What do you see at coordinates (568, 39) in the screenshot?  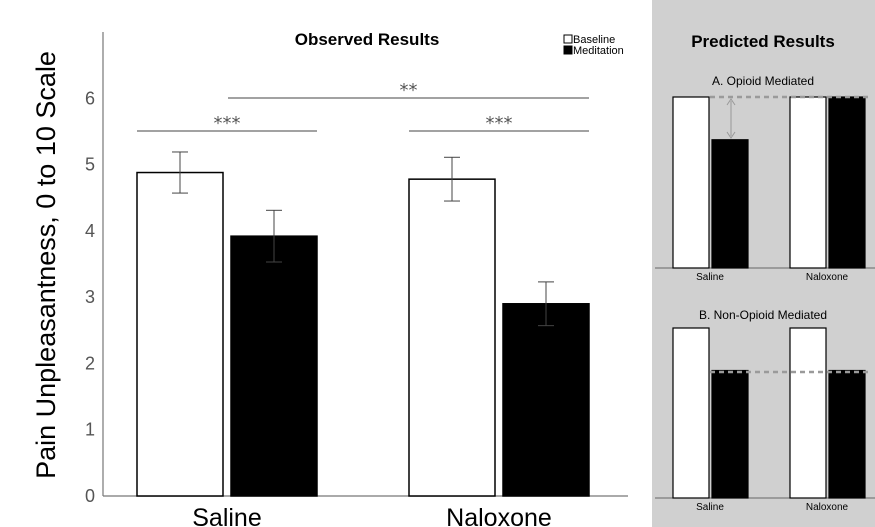 I see `legend-swatch-baseline` at bounding box center [568, 39].